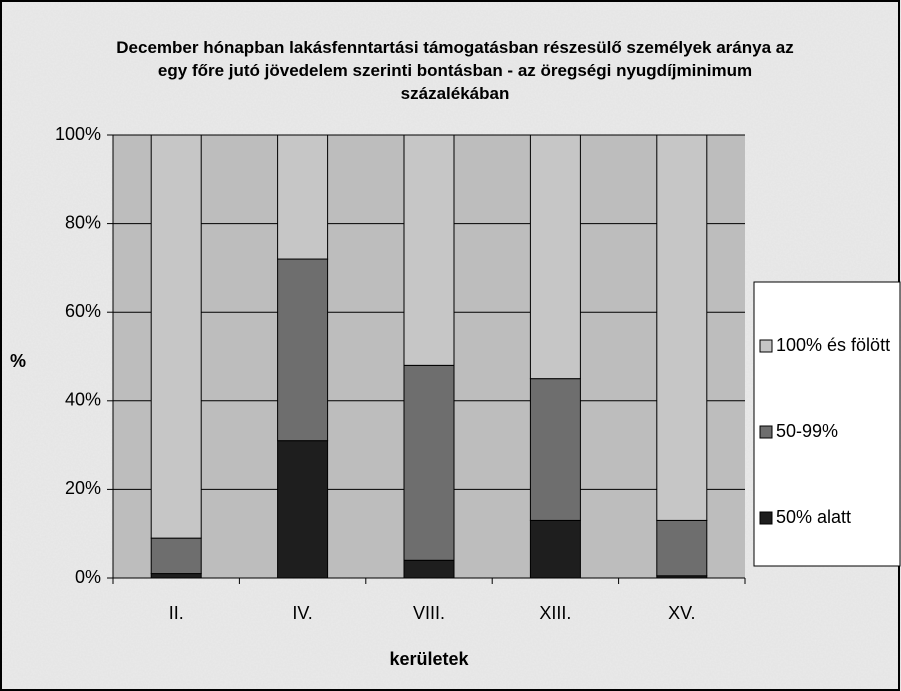 This screenshot has height=691, width=901. I want to click on legend-label: 50-99%, so click(807, 431).